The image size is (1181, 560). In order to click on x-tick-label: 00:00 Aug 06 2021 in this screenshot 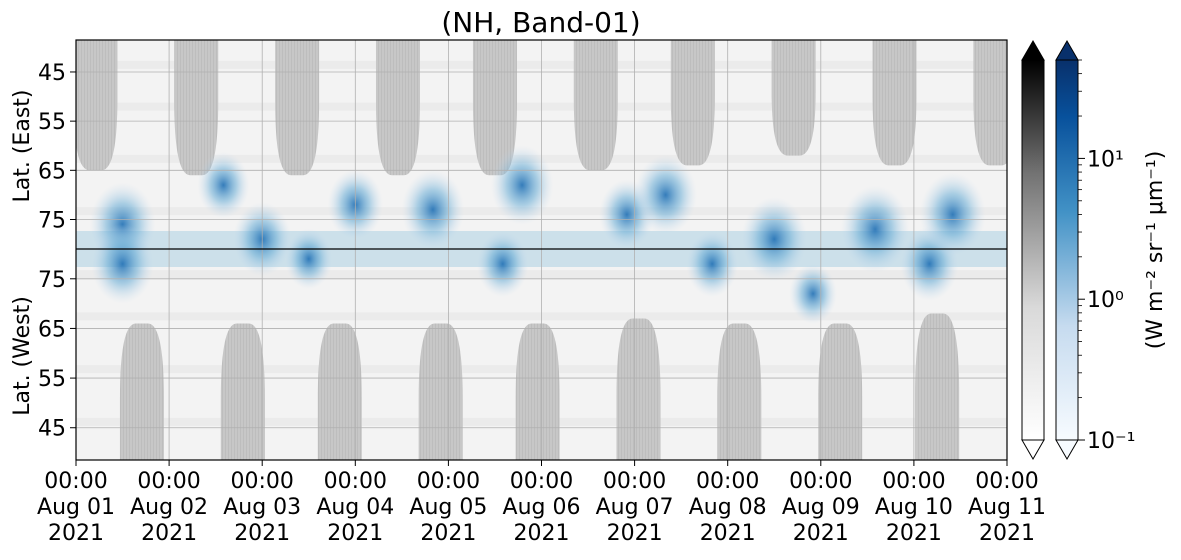, I will do `click(542, 507)`.